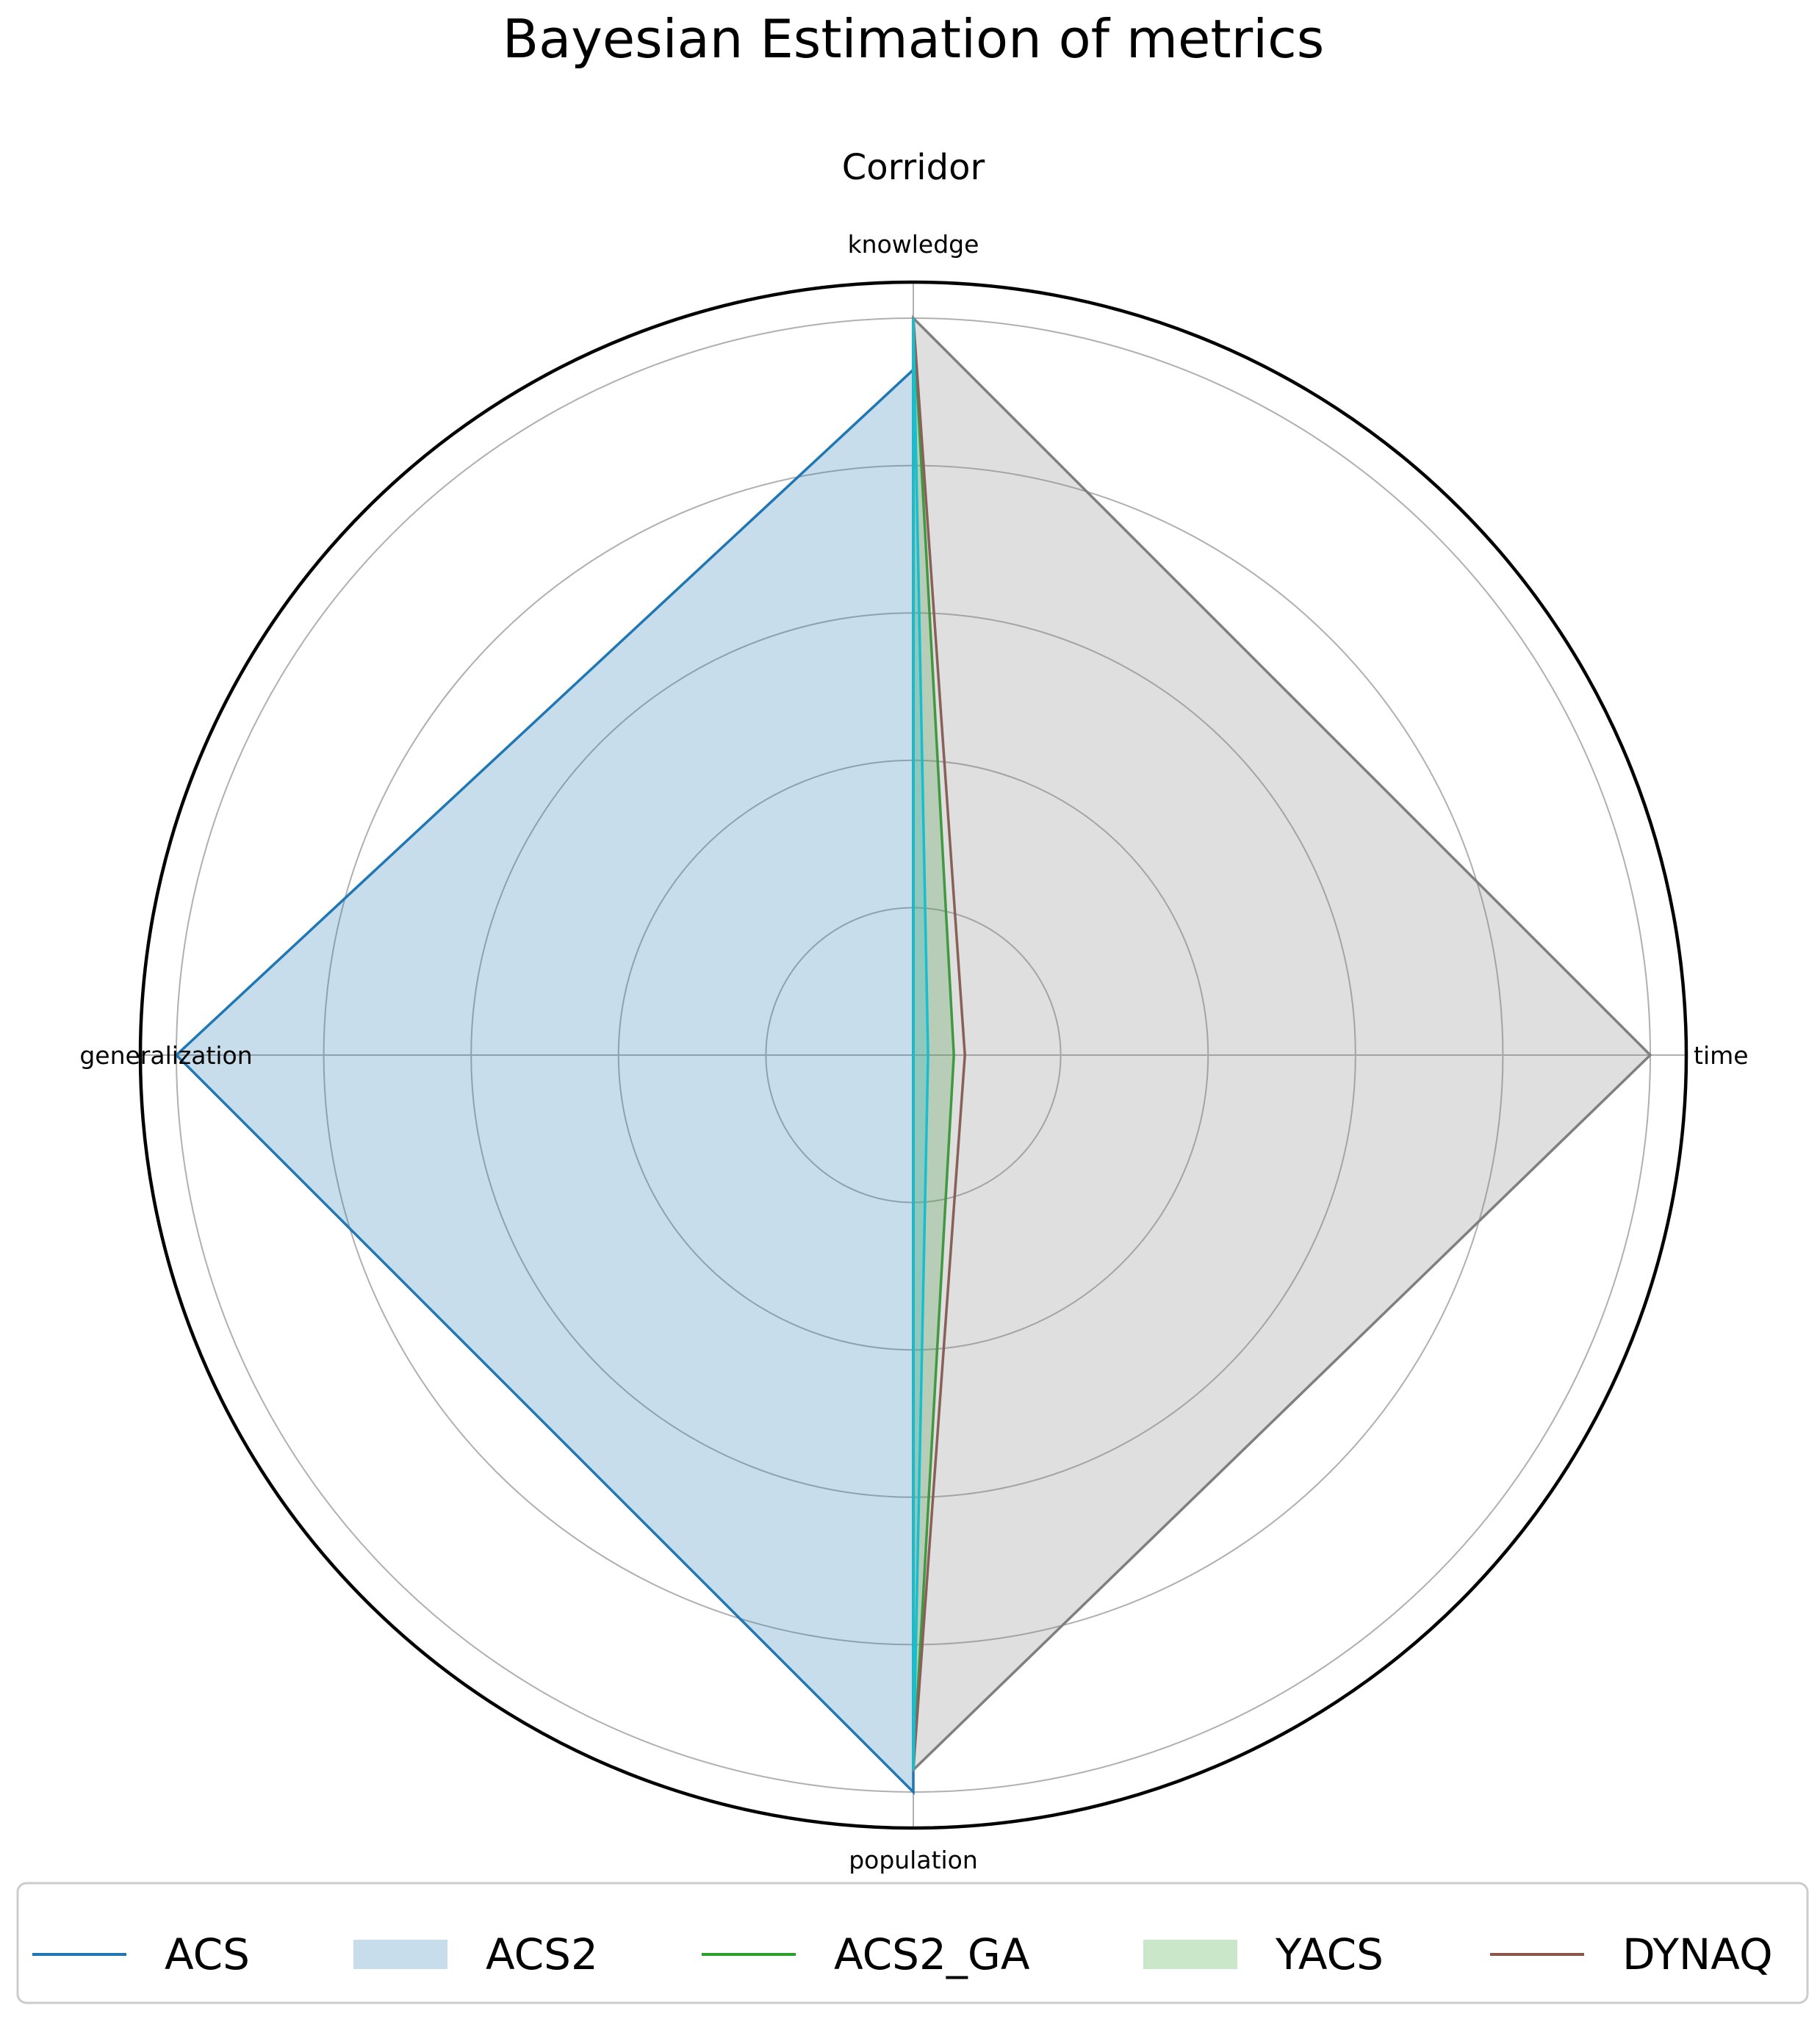  What do you see at coordinates (1330, 1954) in the screenshot?
I see `legend-label-yacs: YACS` at bounding box center [1330, 1954].